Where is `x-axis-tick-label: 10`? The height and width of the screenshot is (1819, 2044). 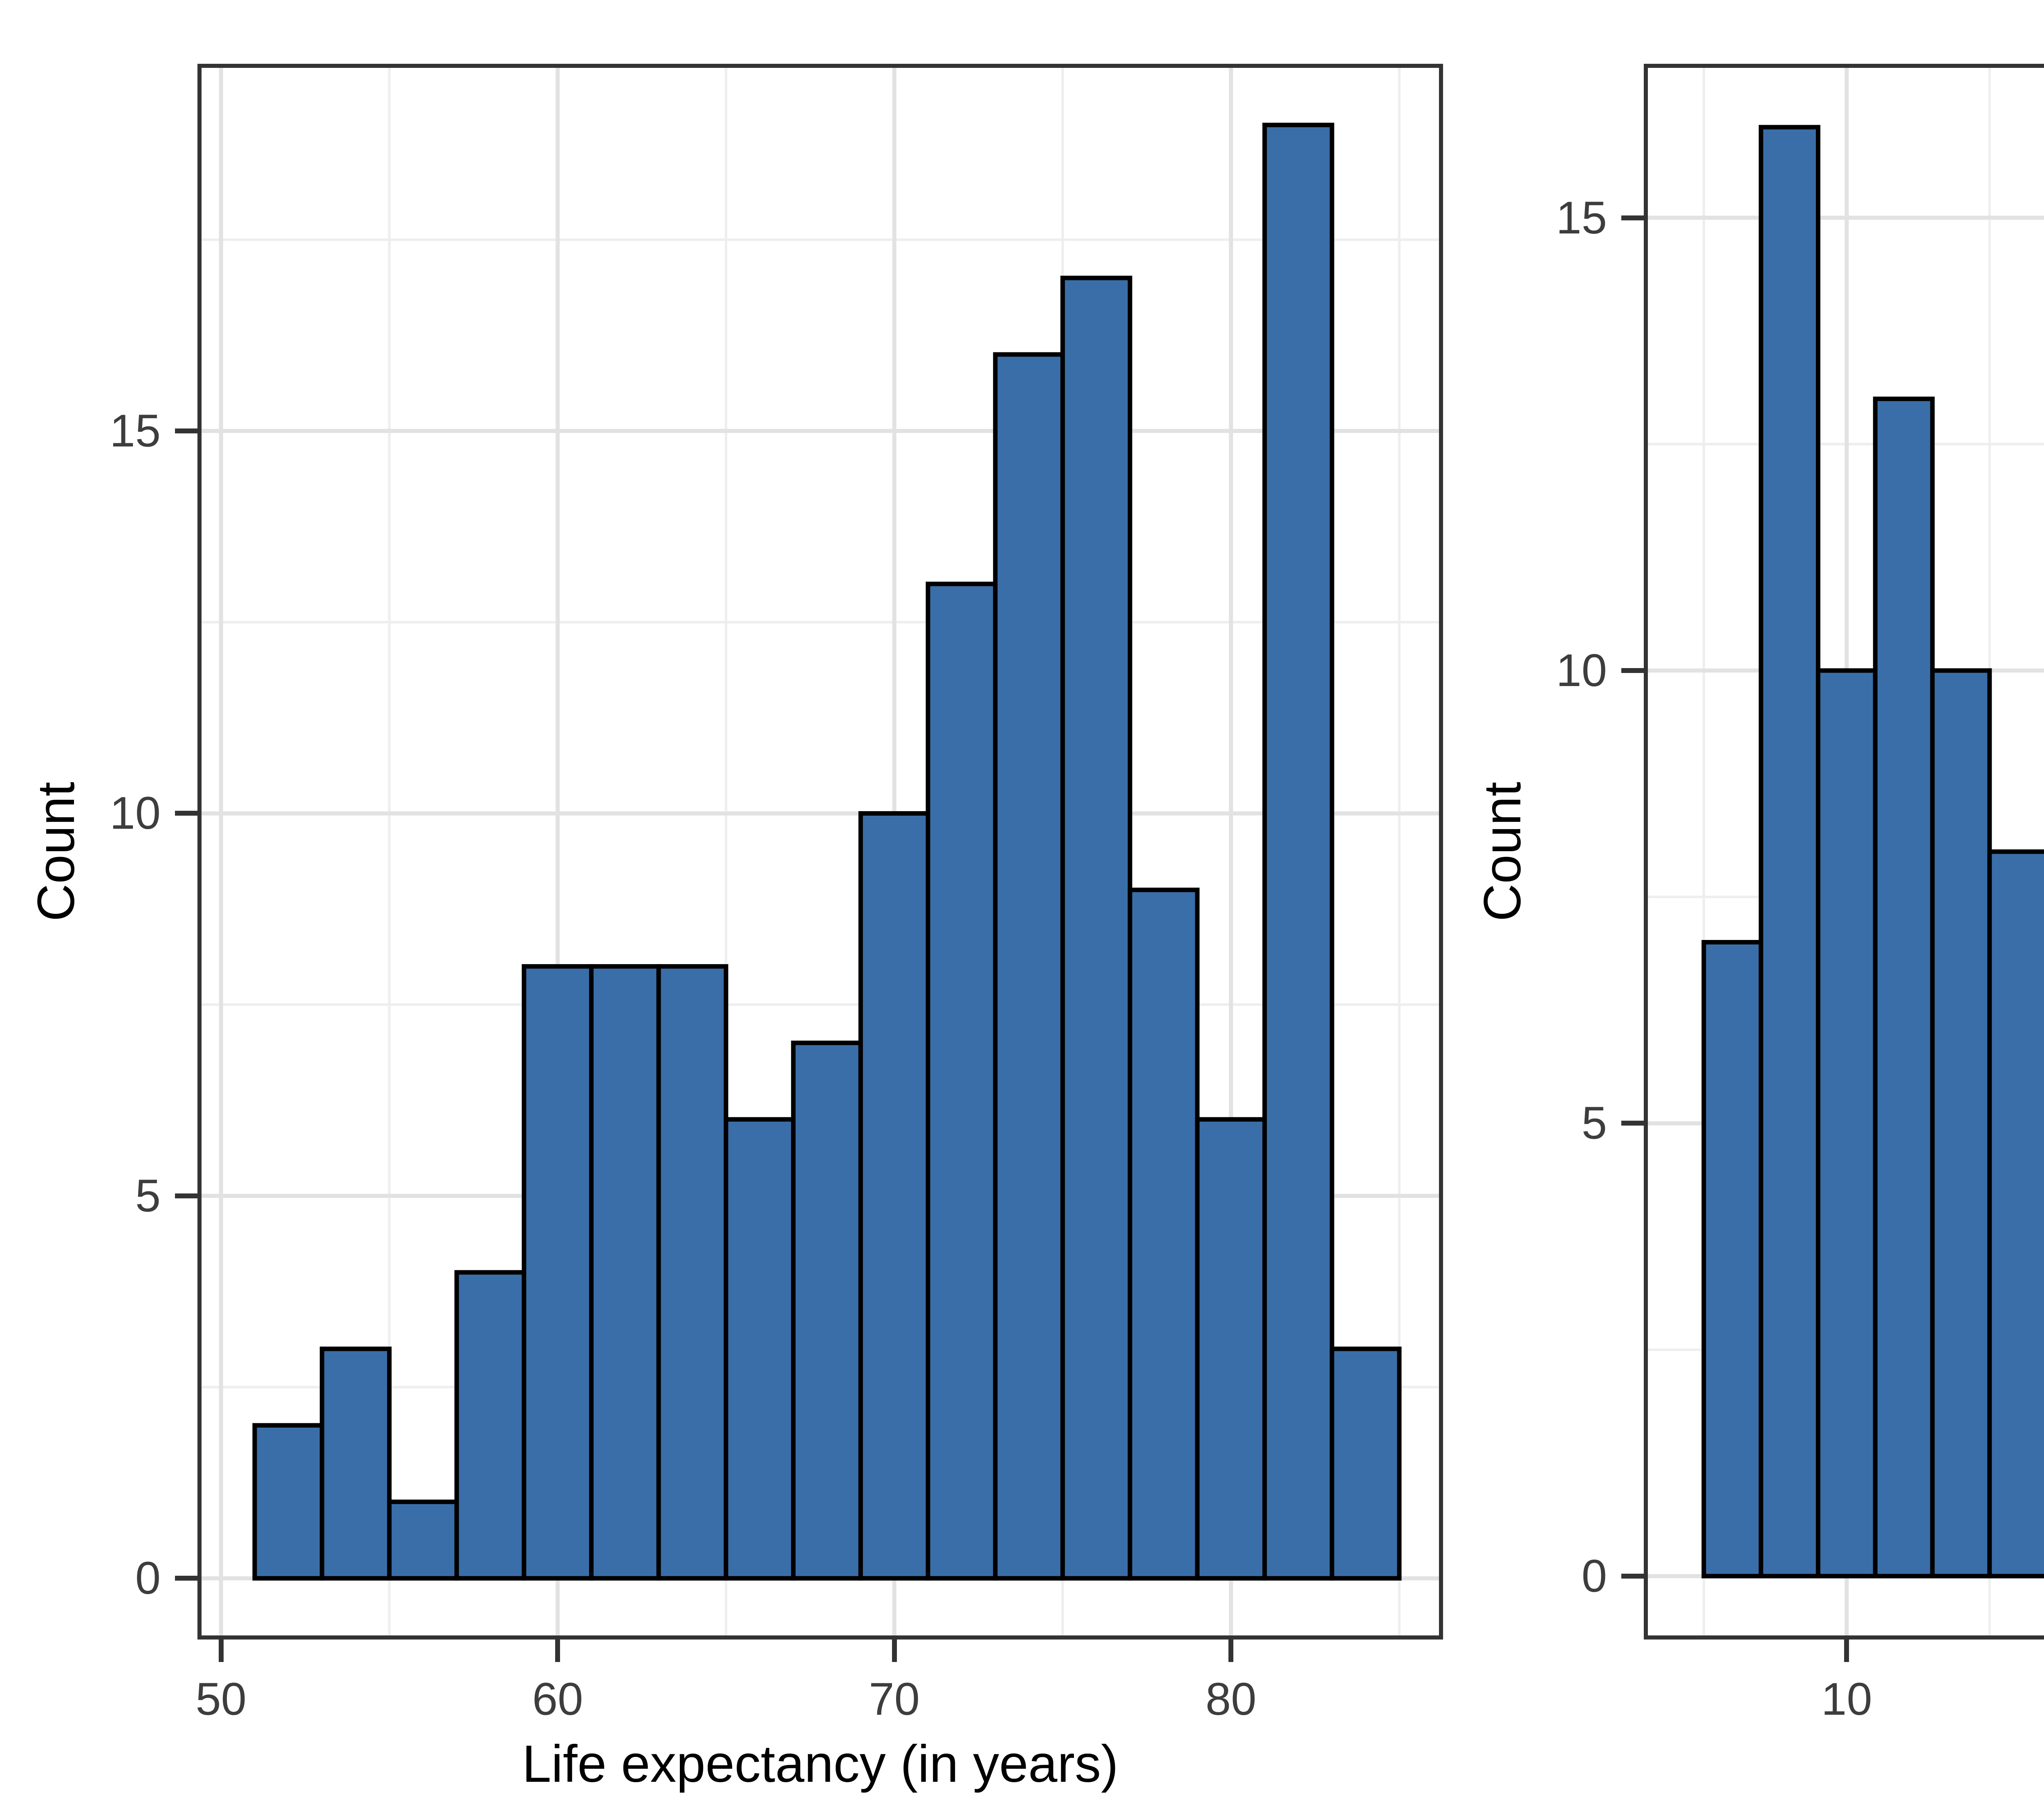
x-axis-tick-label: 10 is located at coordinates (1846, 1699).